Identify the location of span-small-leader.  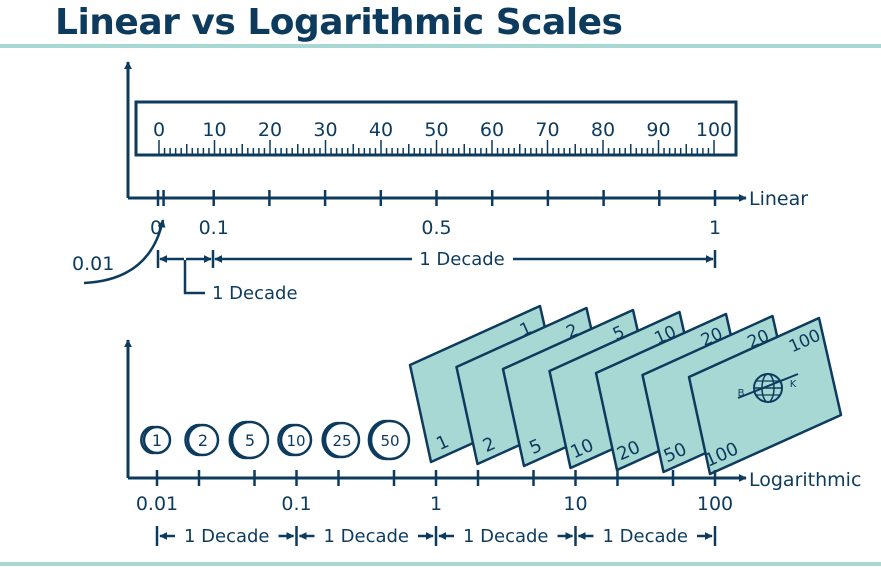
(194, 277).